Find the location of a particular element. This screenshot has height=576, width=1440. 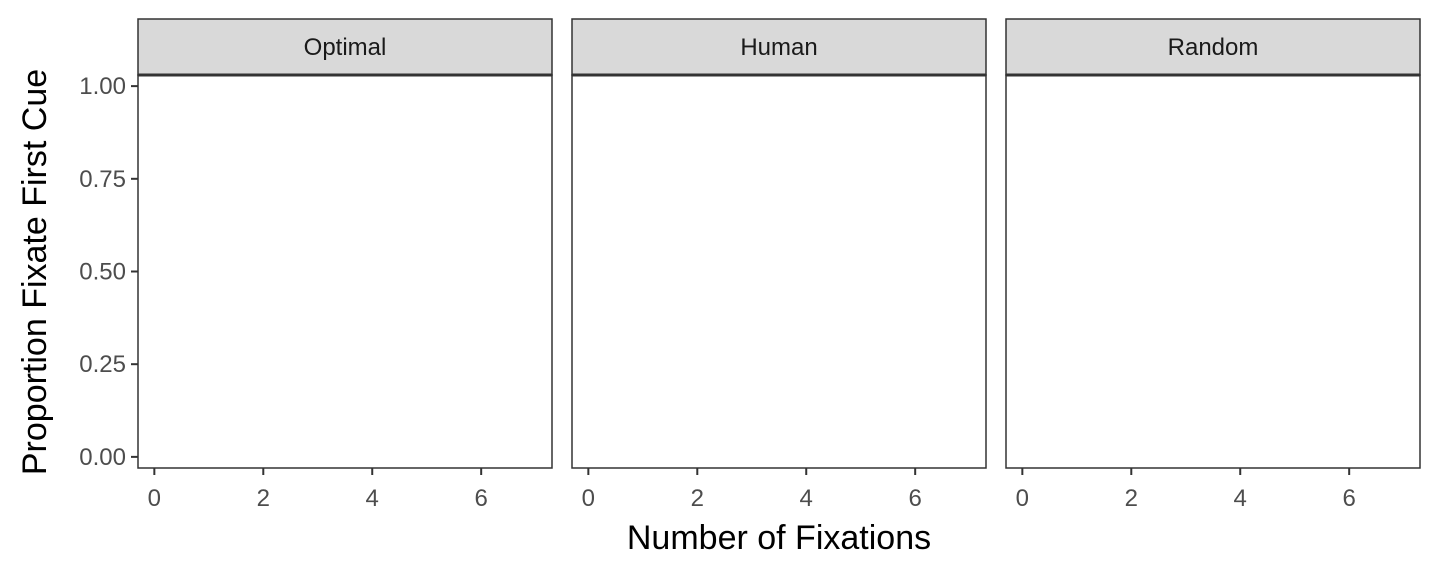

y-axis: 0.00 0.25 0.50 0.75 1.00 is located at coordinates (108, 272).